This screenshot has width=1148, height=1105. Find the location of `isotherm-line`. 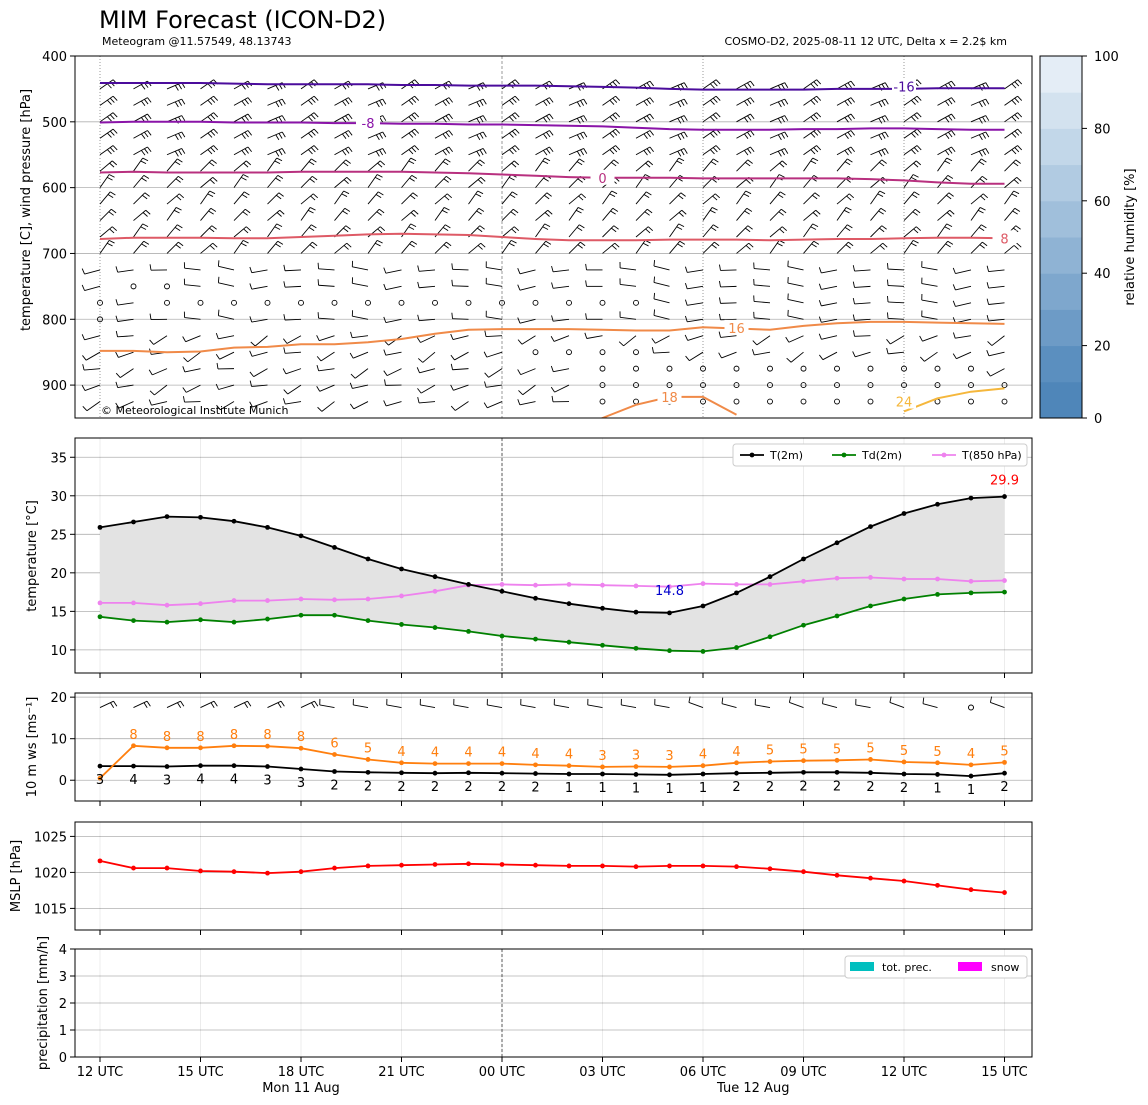

isotherm-line is located at coordinates (552, 177).